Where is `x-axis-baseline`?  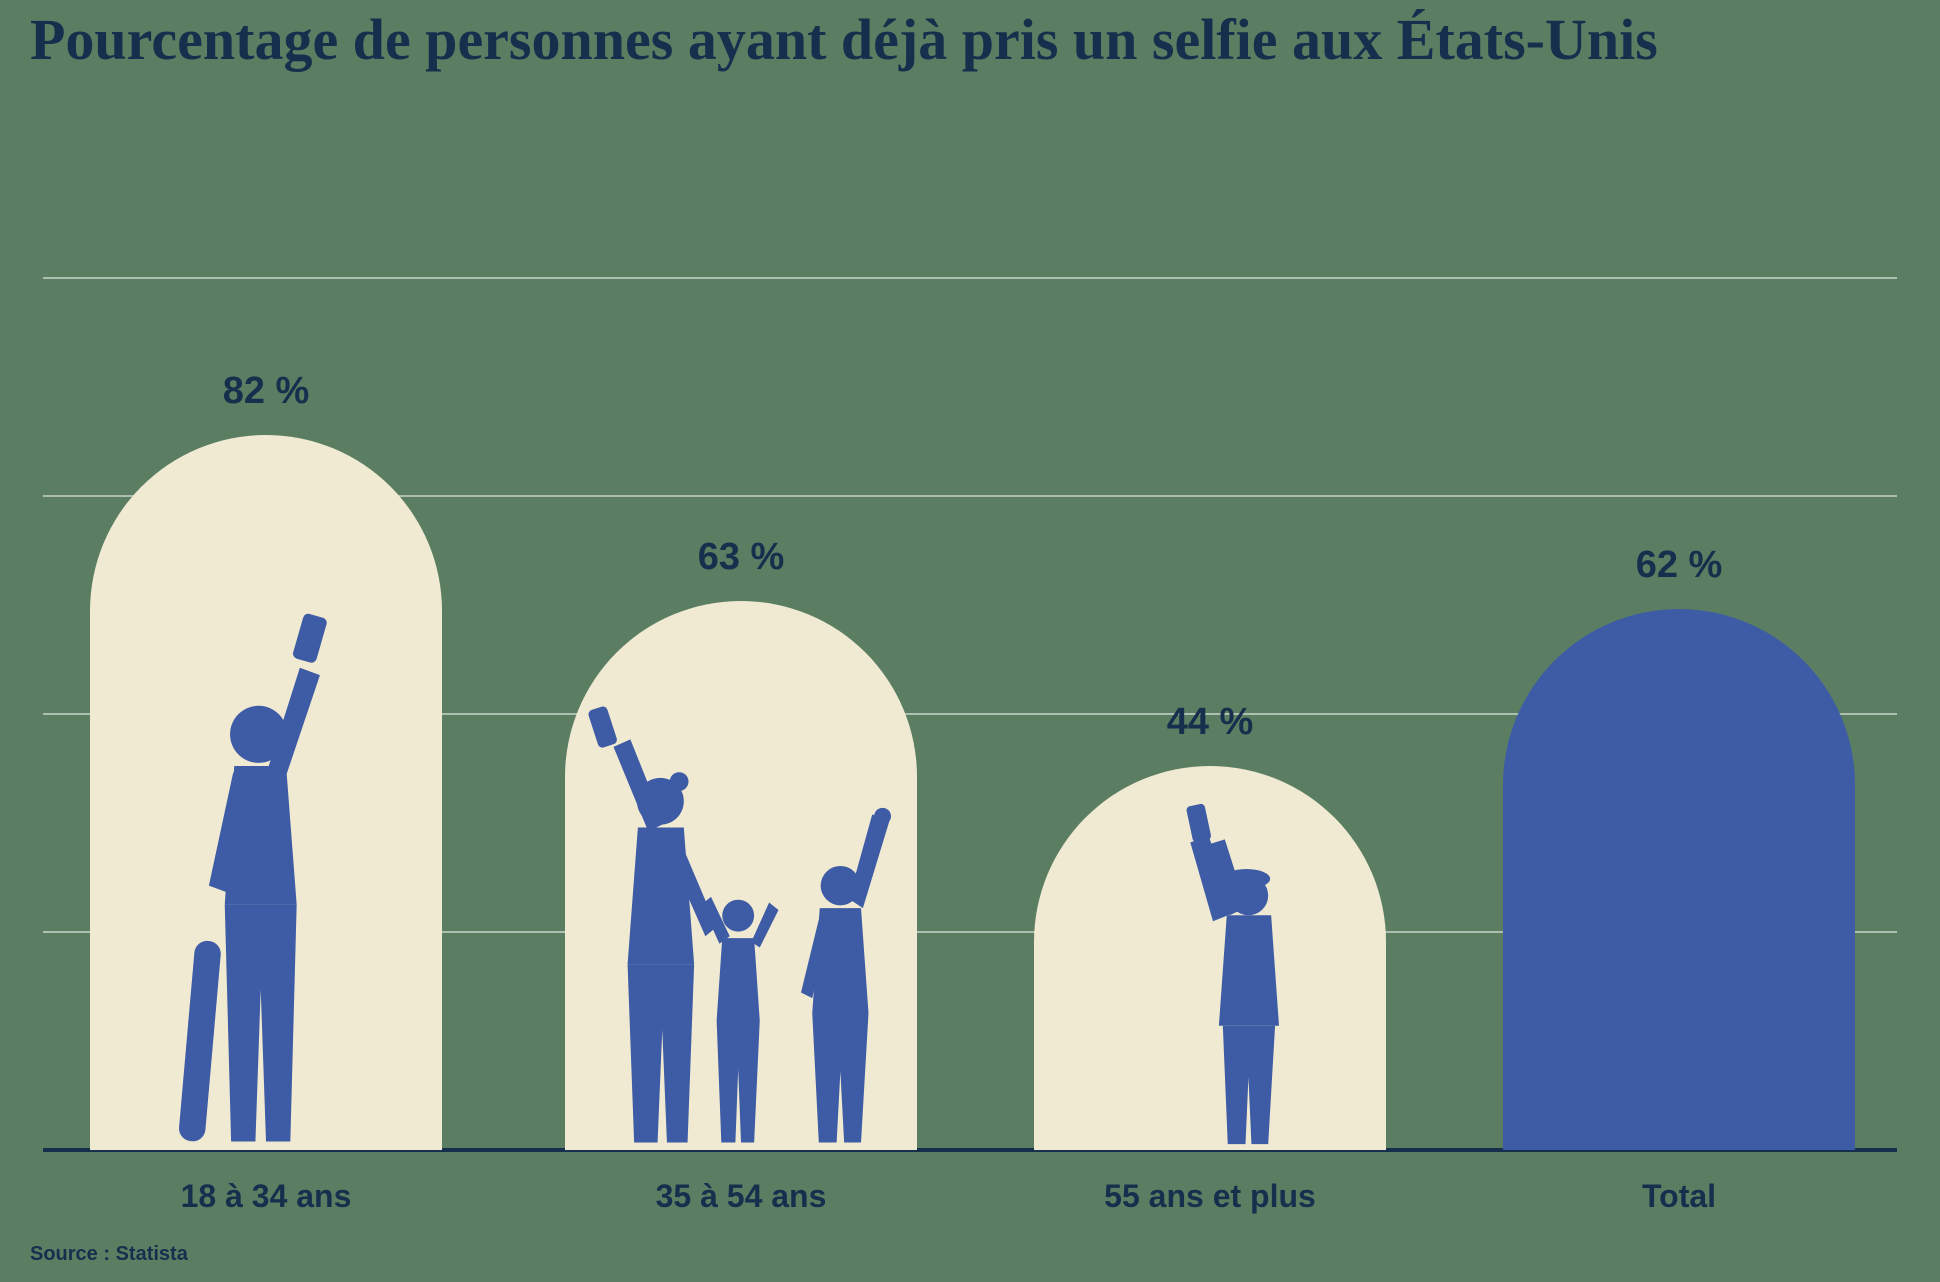 x-axis-baseline is located at coordinates (970, 1150).